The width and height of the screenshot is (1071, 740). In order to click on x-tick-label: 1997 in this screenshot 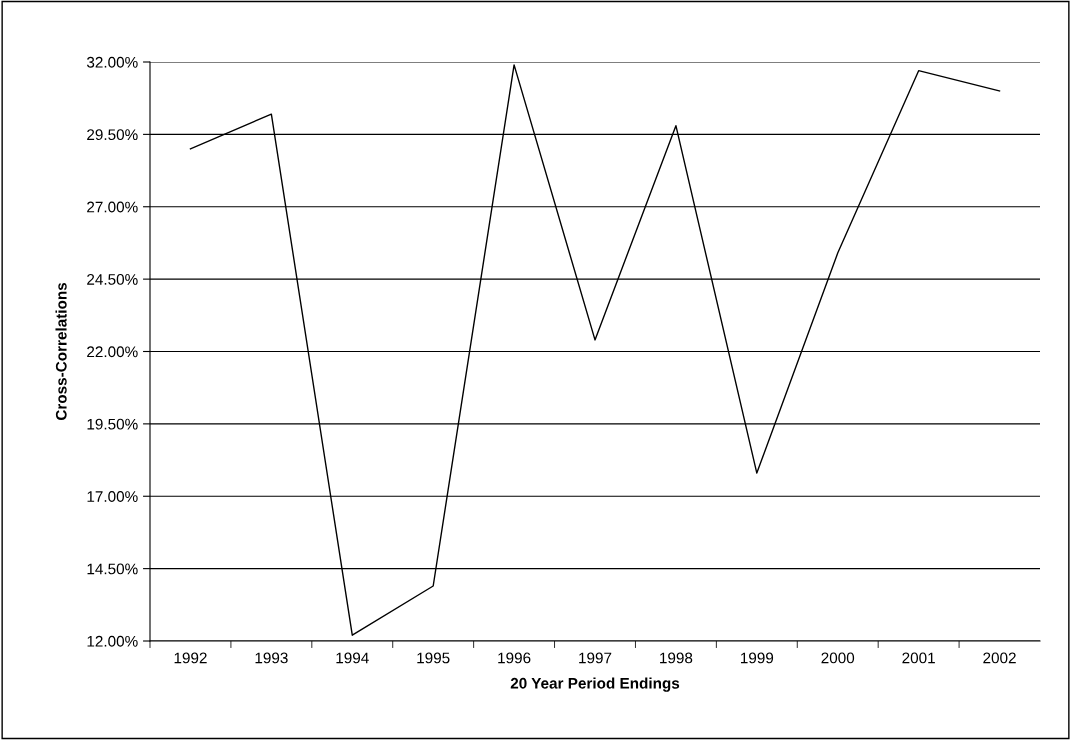, I will do `click(595, 658)`.